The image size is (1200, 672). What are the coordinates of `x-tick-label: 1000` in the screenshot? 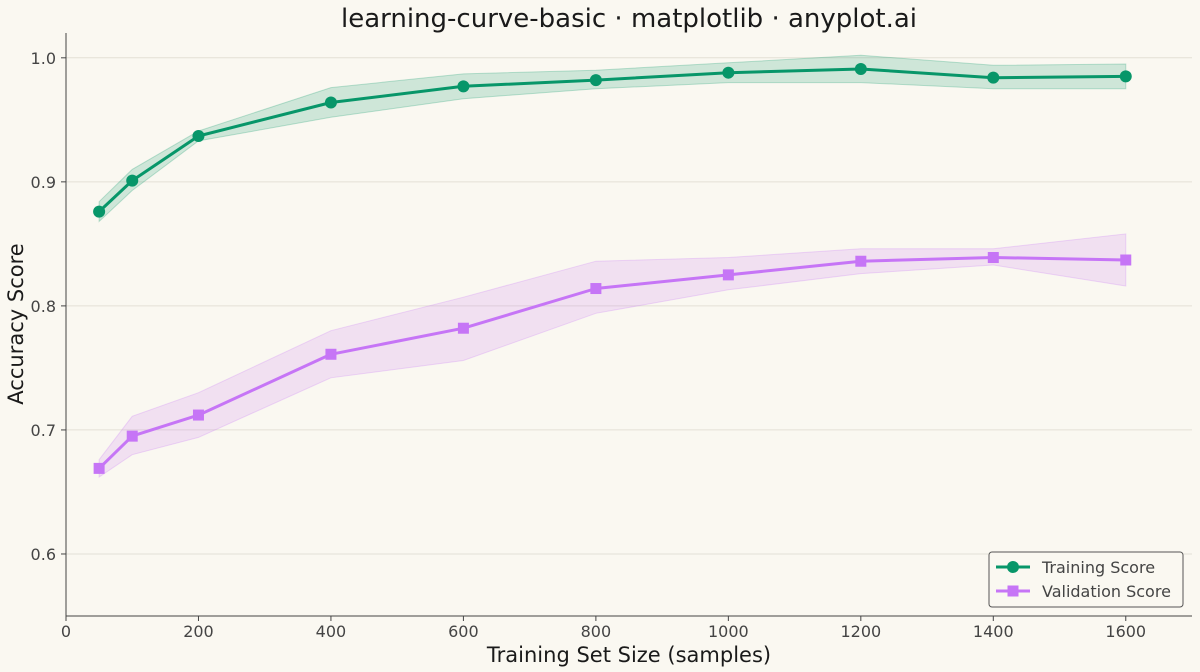 It's located at (728, 631).